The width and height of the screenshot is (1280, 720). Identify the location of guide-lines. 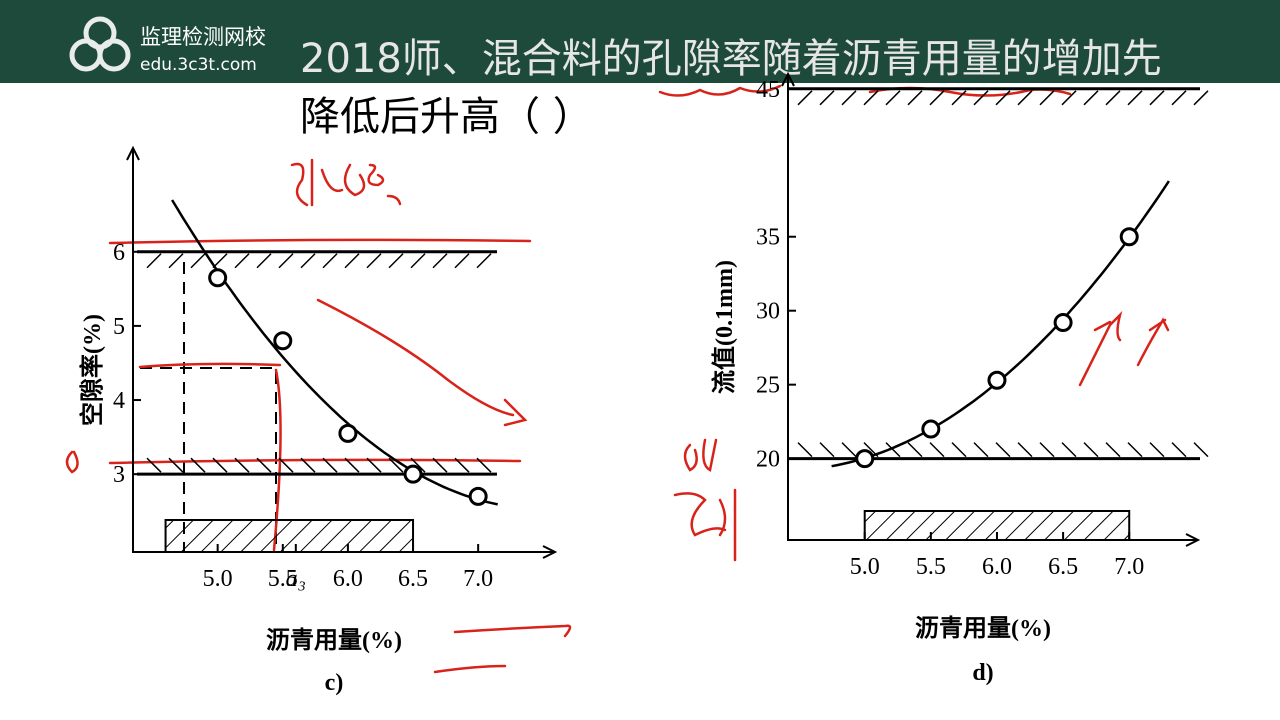
(208, 407).